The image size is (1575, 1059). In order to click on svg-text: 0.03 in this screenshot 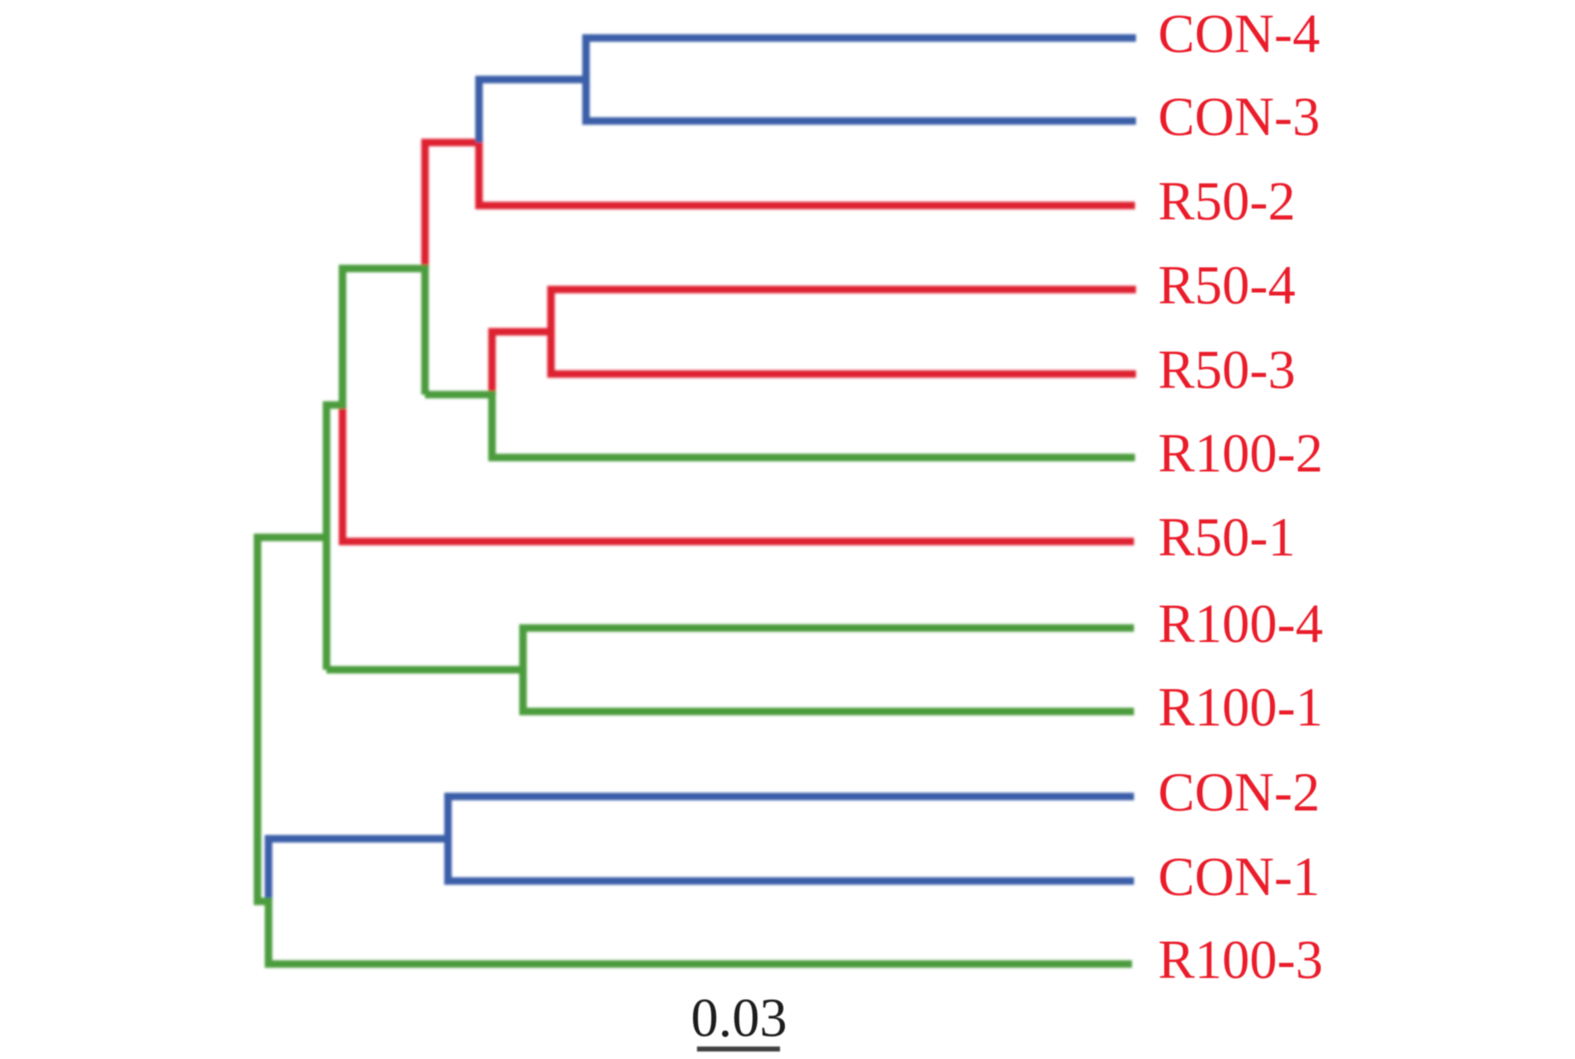, I will do `click(739, 1017)`.